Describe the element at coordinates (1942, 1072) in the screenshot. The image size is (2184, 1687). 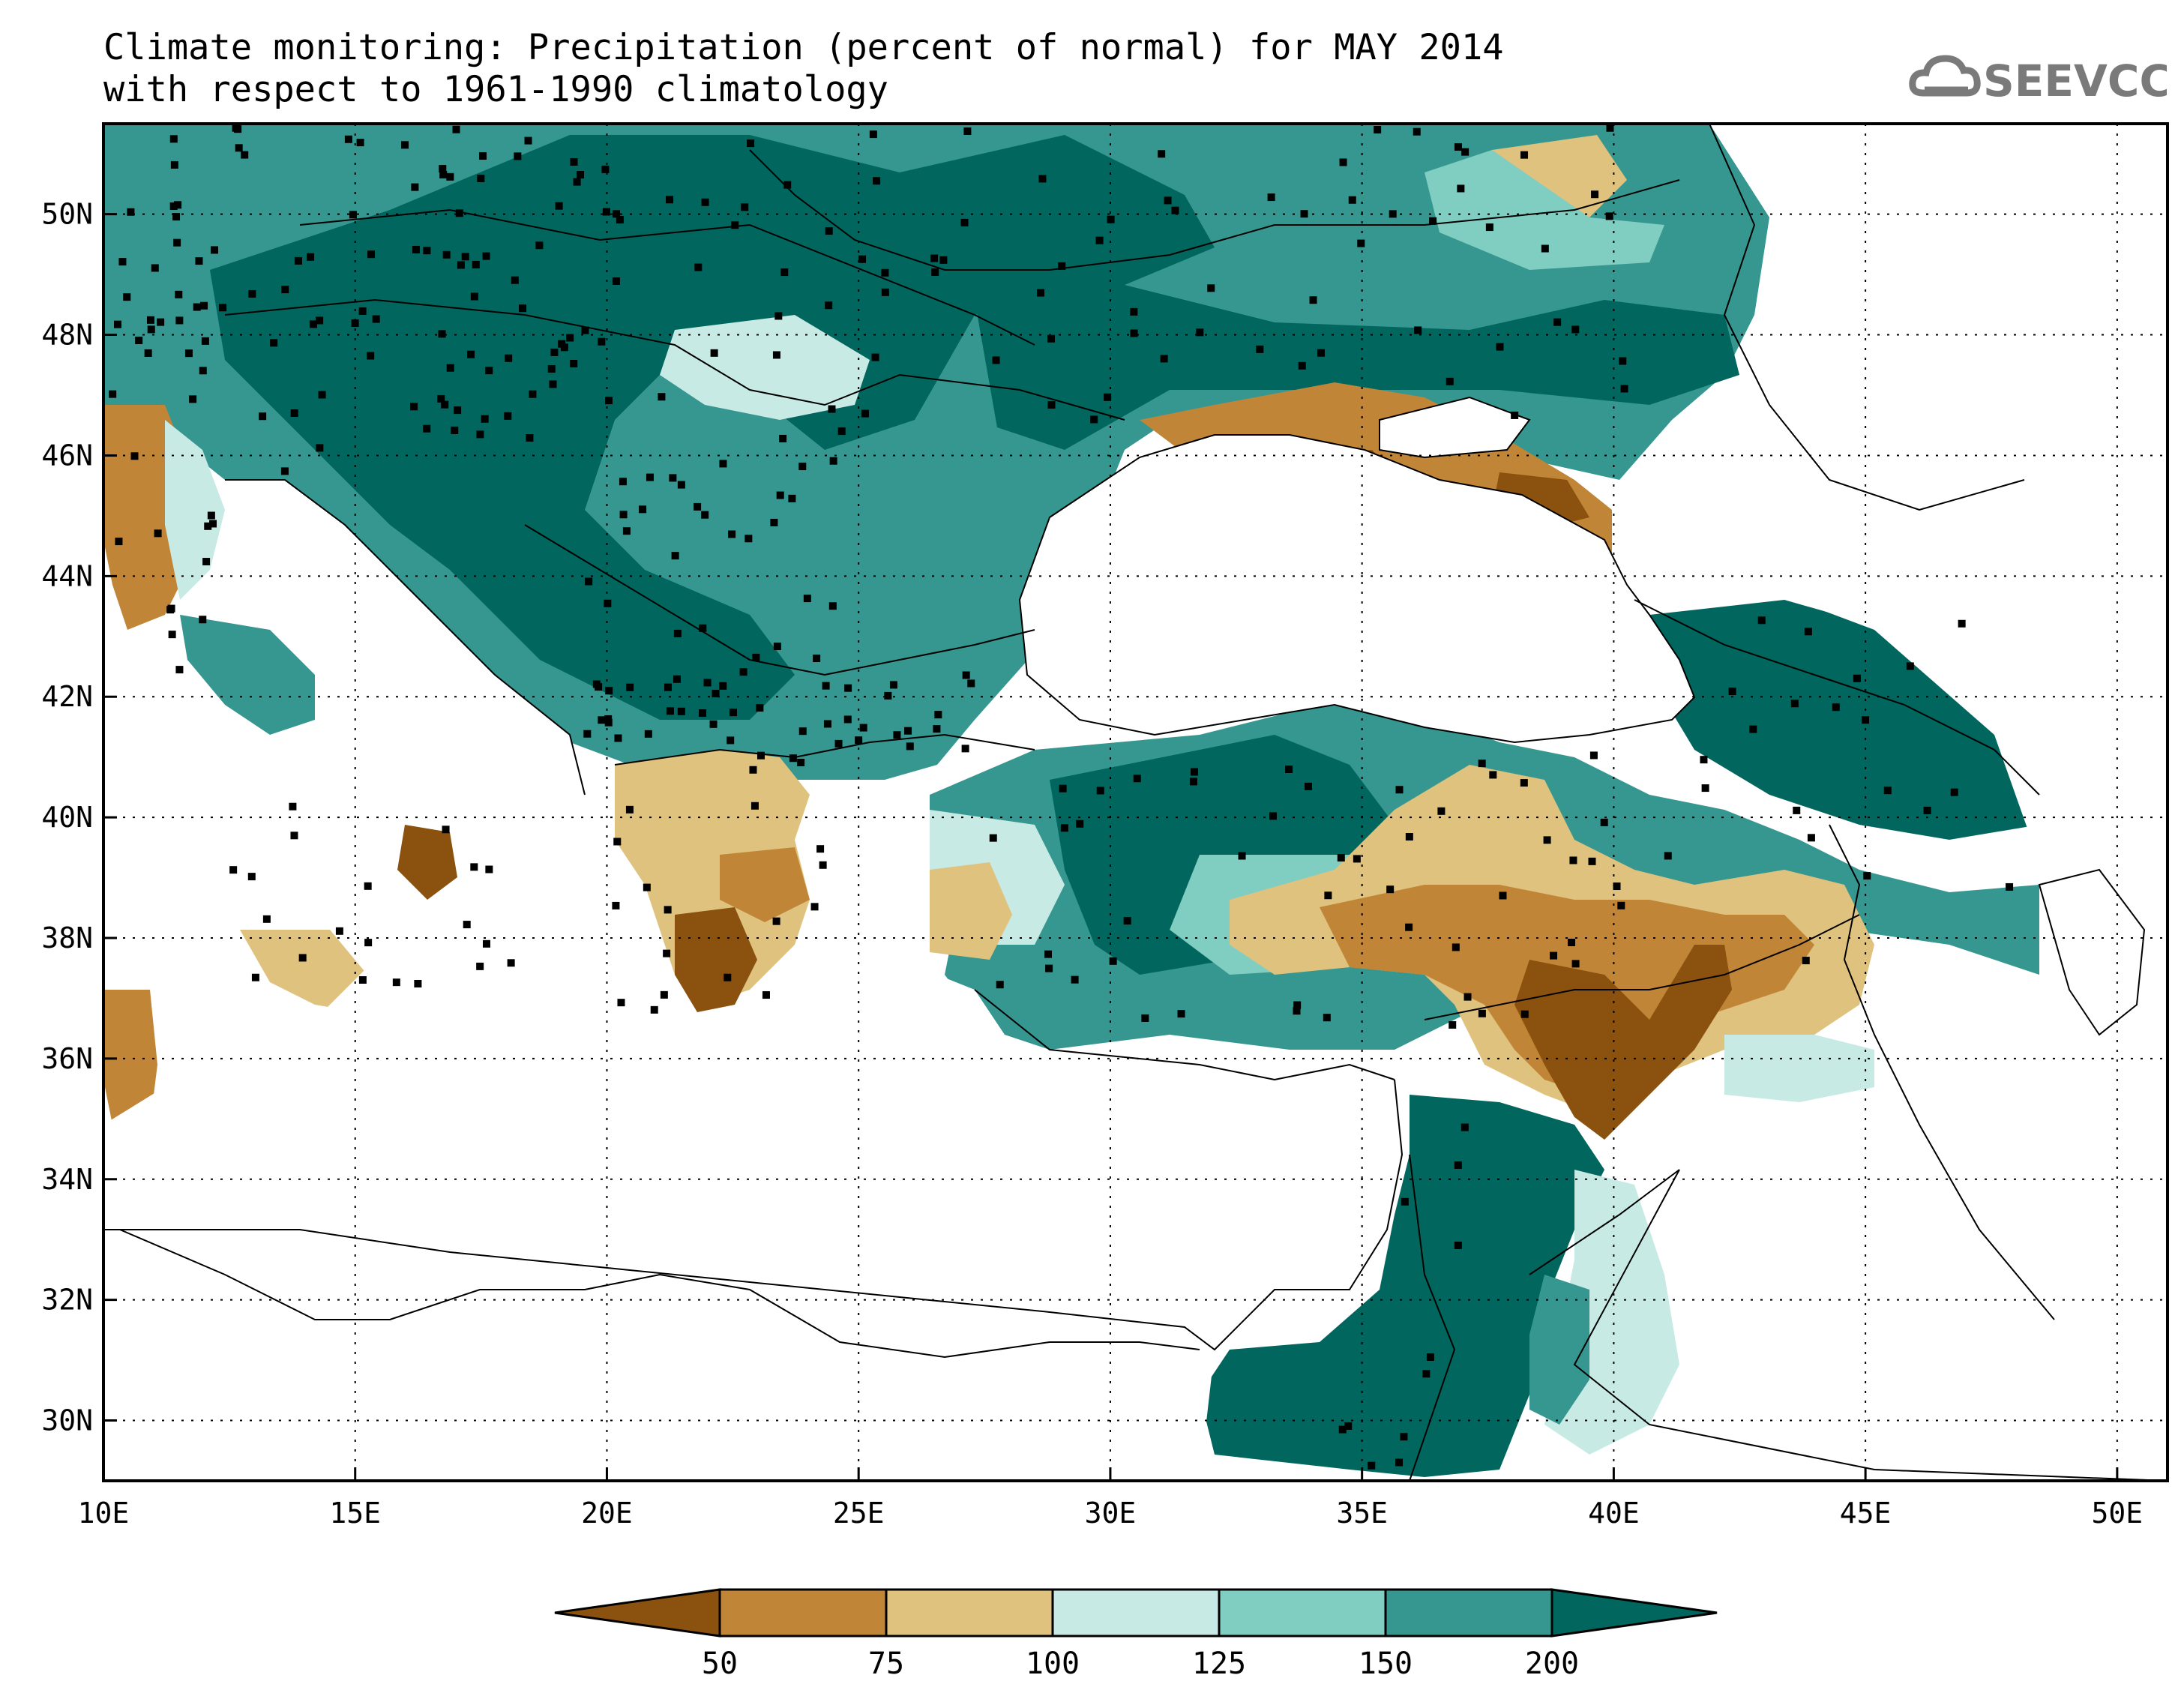
I see `border-iraq-iran` at that location.